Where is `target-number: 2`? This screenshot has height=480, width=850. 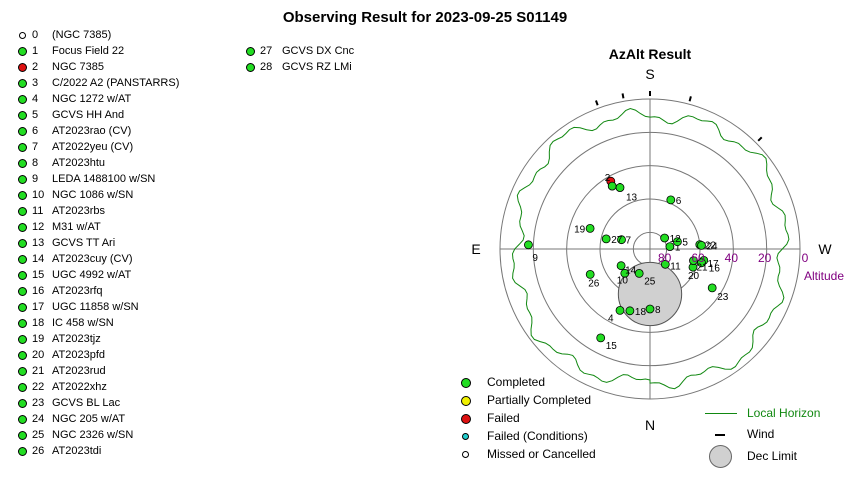
target-number: 2 is located at coordinates (35, 67).